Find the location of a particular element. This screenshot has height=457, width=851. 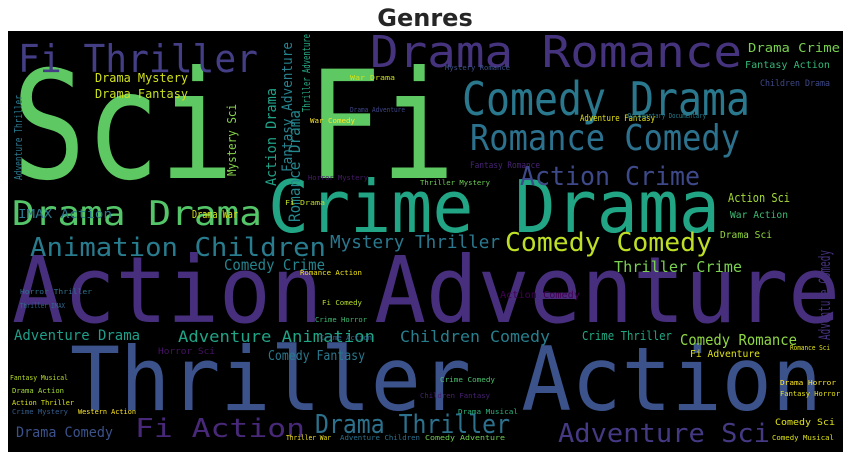

word: Fantasy Action is located at coordinates (787, 65).